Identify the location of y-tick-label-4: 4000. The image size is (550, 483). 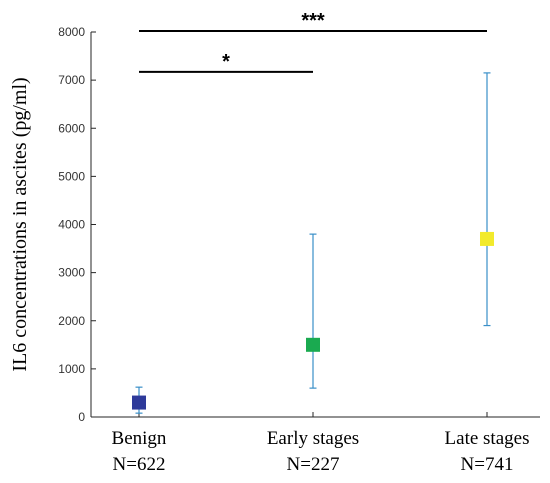
(71, 225).